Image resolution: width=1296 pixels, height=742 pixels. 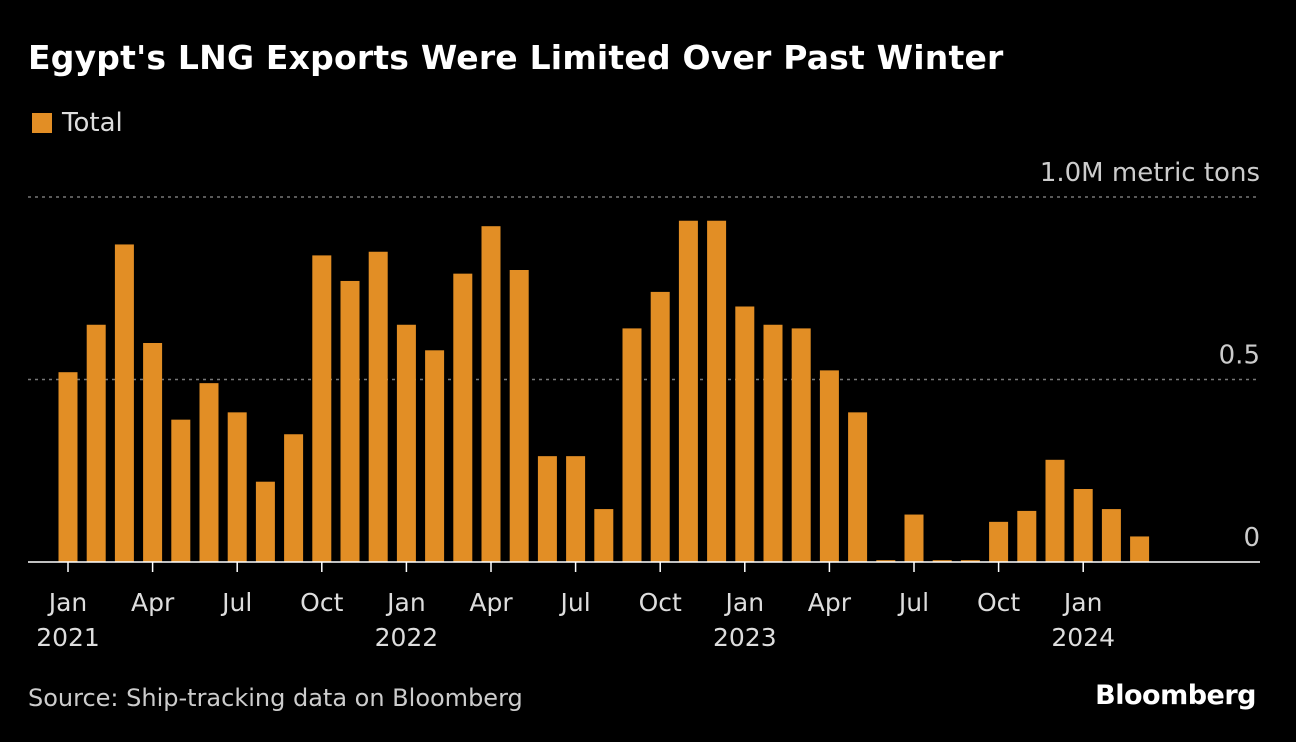 I want to click on source-note: Source: Ship-tracking data on Bloomberg, so click(x=275, y=698).